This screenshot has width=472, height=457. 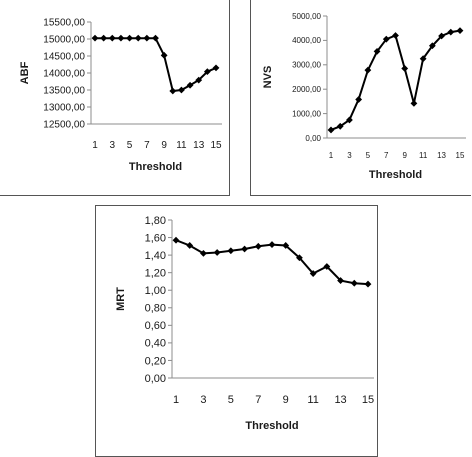 I want to click on y-tick-label: 15000,00, so click(x=64, y=40).